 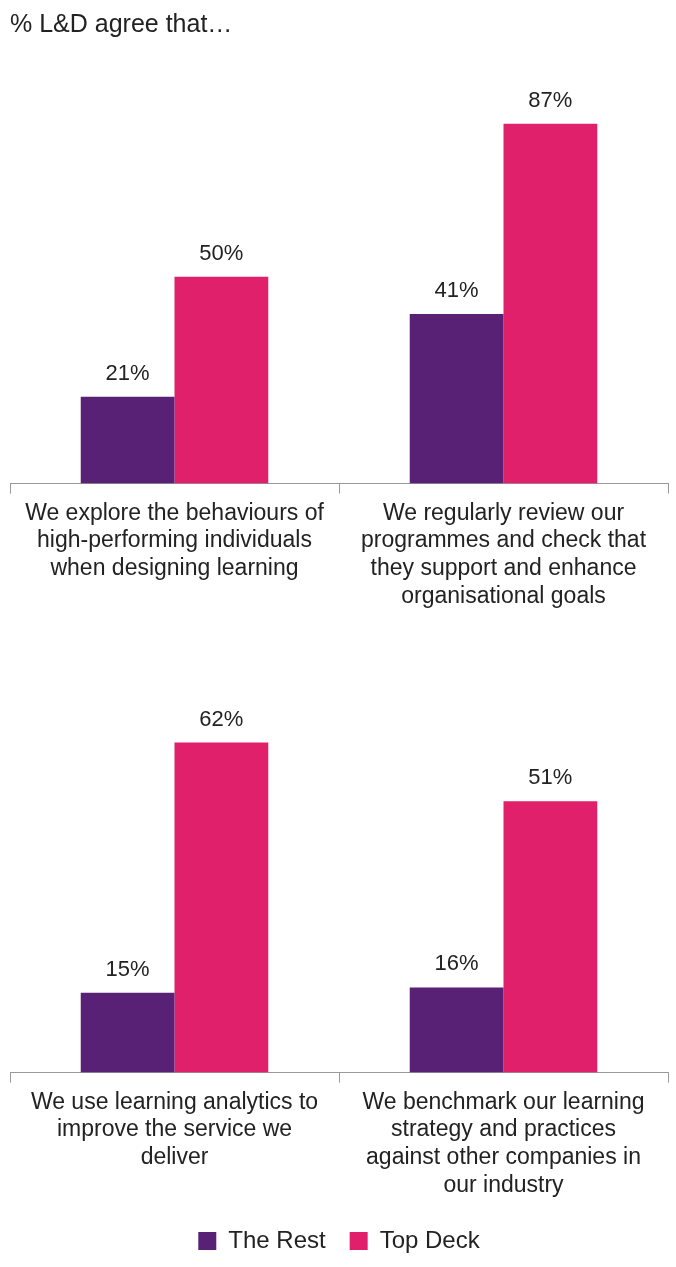 What do you see at coordinates (175, 539) in the screenshot?
I see `x-tick-label: We explore the behaviours of high-performing individuals when designing learning` at bounding box center [175, 539].